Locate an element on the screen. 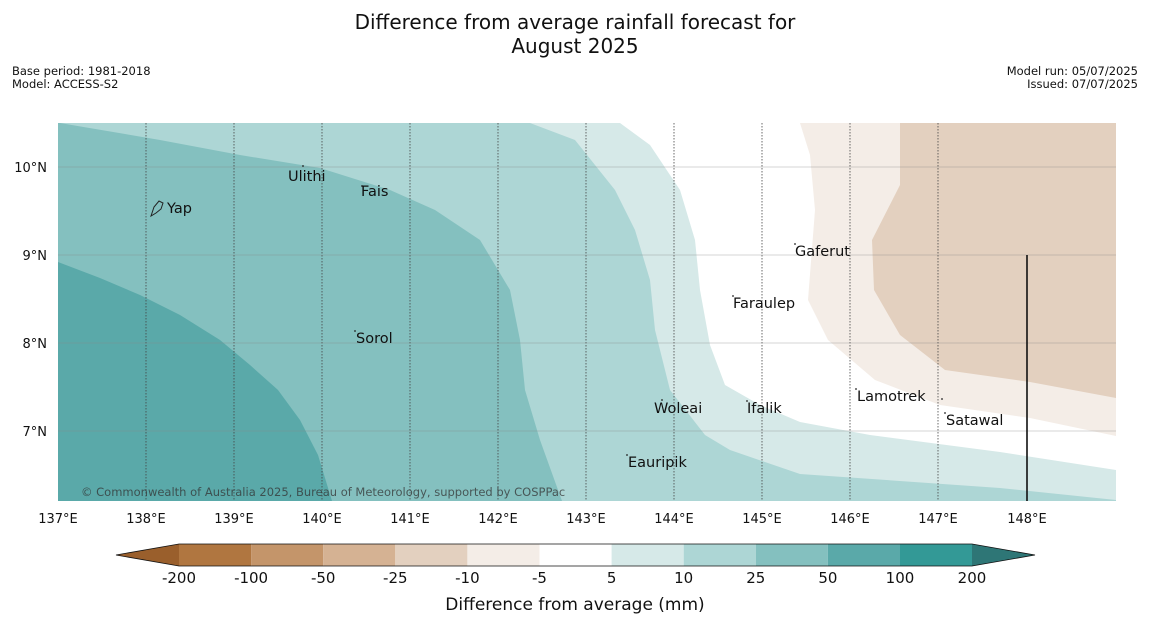 The height and width of the screenshot is (644, 1150). colorbar-tick: 200 is located at coordinates (972, 578).